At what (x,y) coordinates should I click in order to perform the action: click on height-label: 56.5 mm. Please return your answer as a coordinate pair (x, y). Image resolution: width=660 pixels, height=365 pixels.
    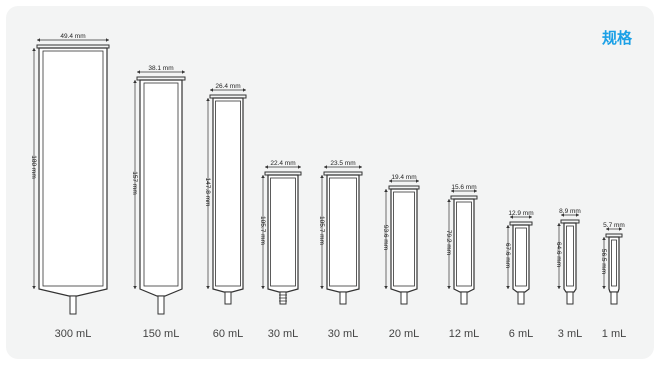
    Looking at the image, I should click on (603, 261).